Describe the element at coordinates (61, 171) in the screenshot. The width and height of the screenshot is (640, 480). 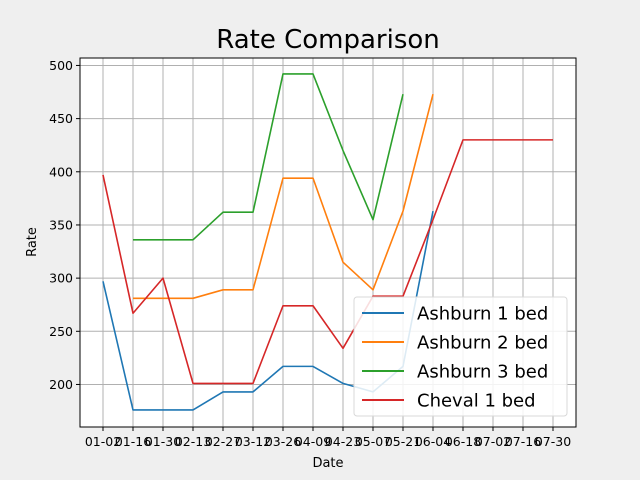
I see `y-tick-label: 400` at that location.